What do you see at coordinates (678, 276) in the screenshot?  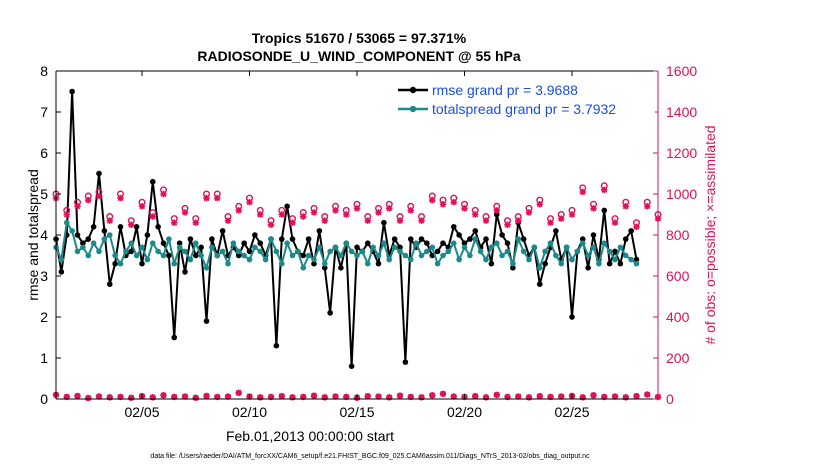 I see `y-right-tick-label: 600` at bounding box center [678, 276].